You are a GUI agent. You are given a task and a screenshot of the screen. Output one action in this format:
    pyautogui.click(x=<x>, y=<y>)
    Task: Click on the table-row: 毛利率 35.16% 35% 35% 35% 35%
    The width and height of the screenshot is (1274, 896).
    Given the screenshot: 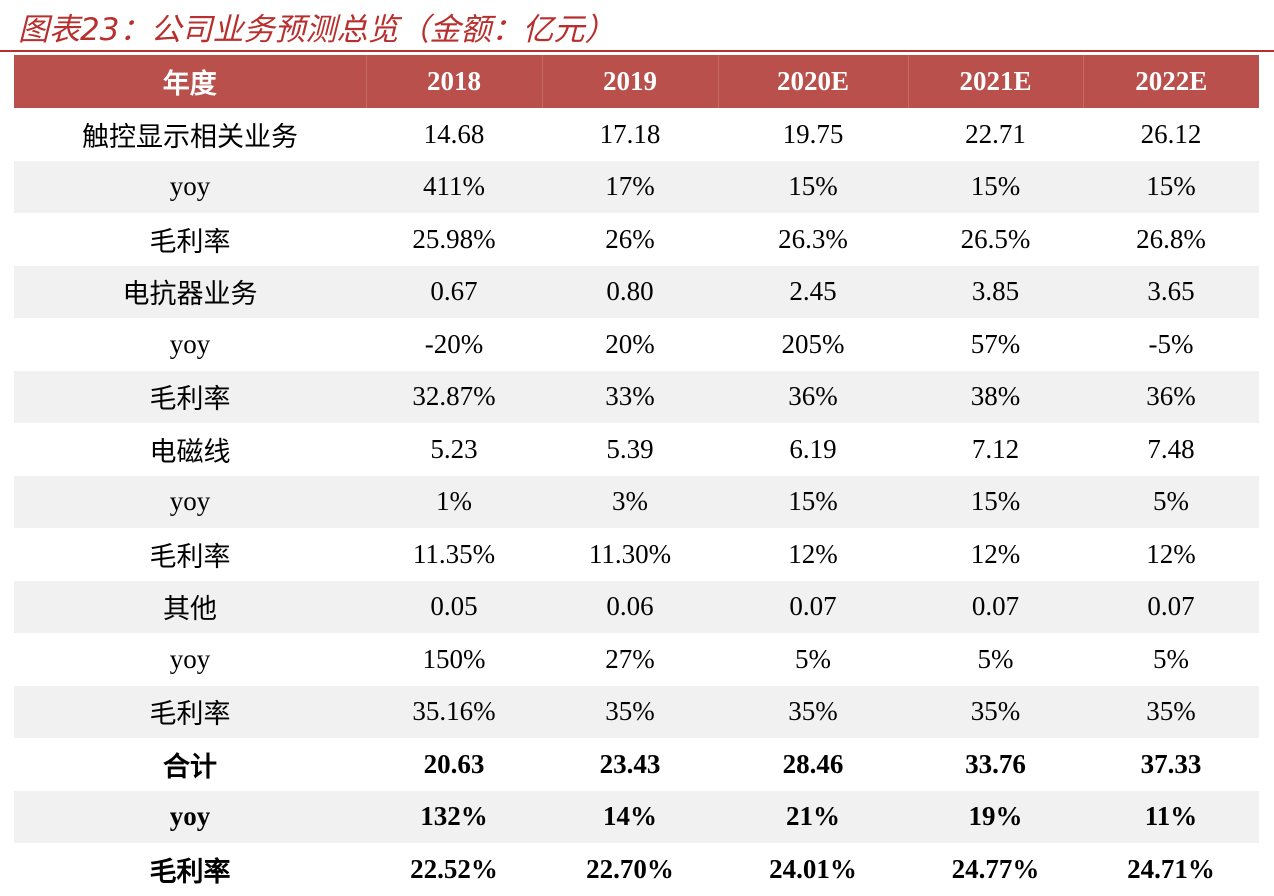 What is the action you would take?
    pyautogui.click(x=636, y=711)
    